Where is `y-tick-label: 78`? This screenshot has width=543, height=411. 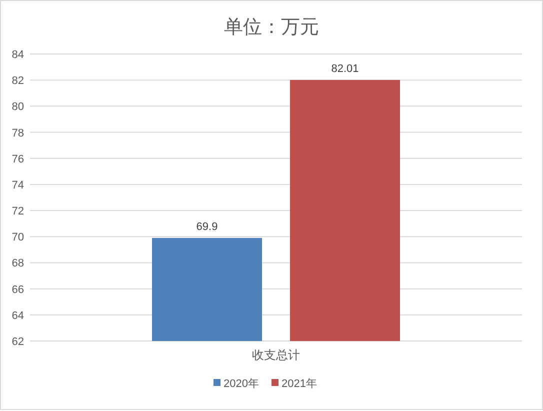 y-tick-label: 78 is located at coordinates (18, 133).